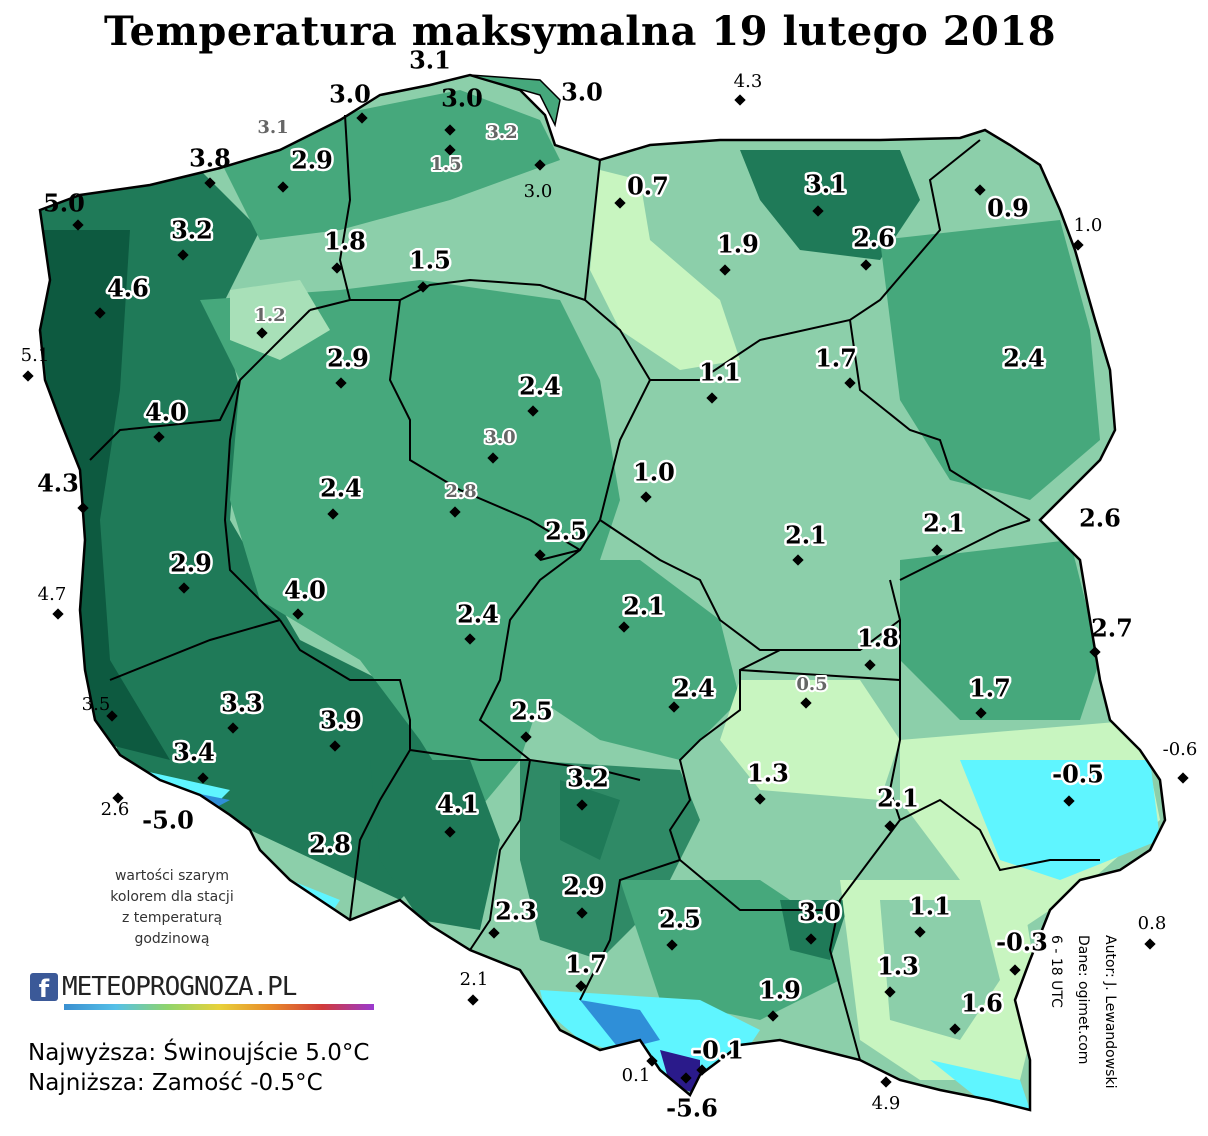  Describe the element at coordinates (219, 1007) in the screenshot. I see `logo-color-strip` at that location.